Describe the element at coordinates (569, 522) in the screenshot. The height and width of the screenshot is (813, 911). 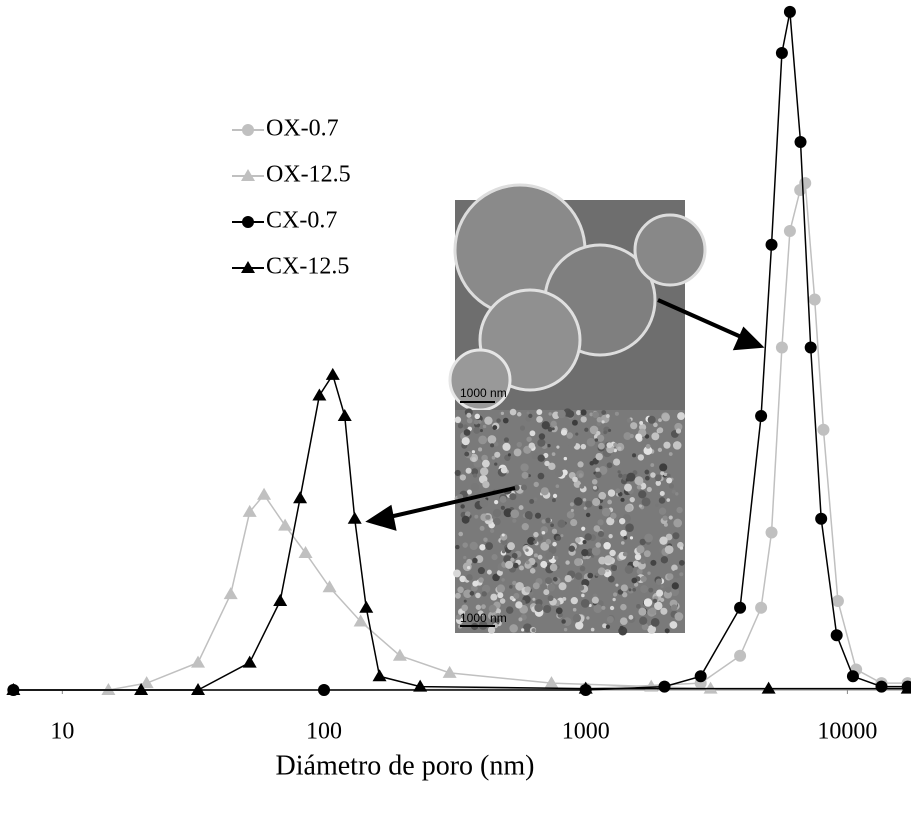
I see `sem-texture` at that location.